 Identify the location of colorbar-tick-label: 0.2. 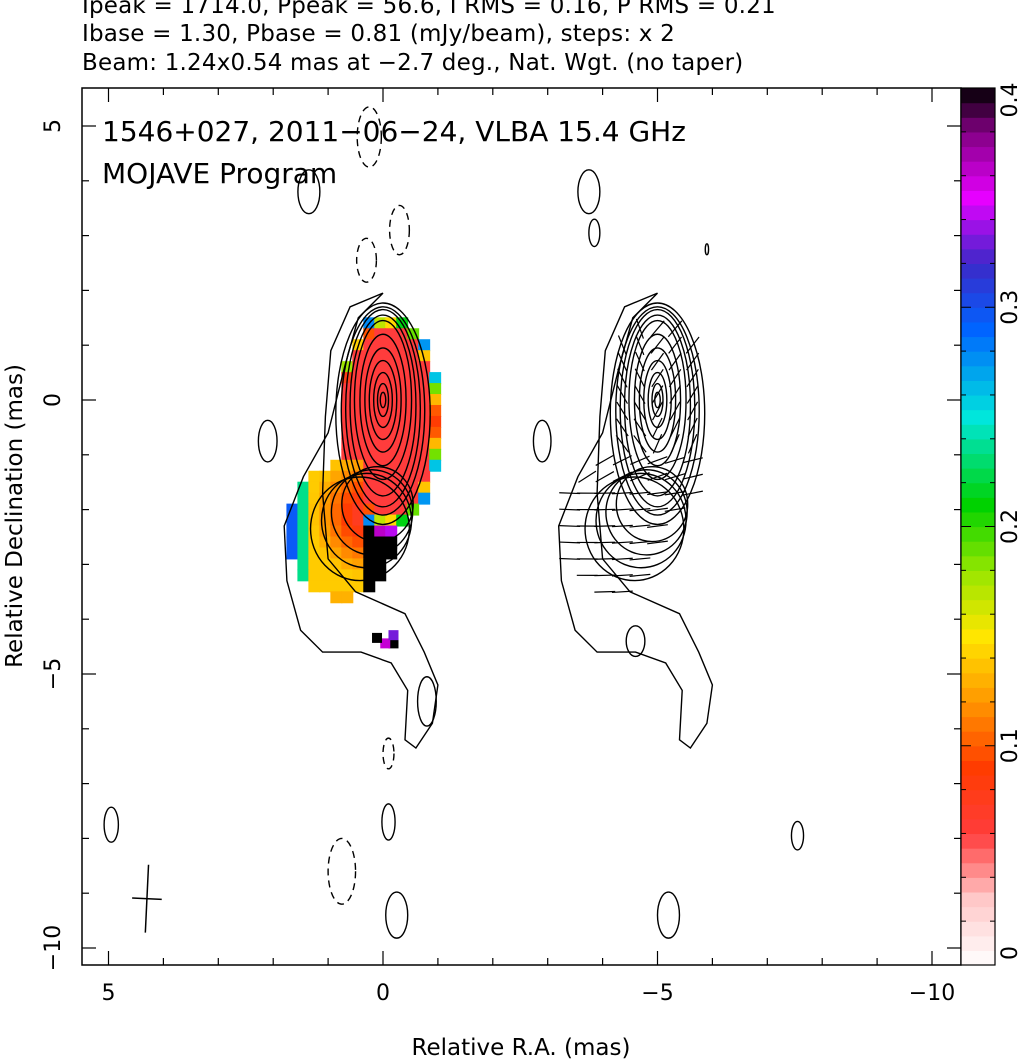
(1010, 526).